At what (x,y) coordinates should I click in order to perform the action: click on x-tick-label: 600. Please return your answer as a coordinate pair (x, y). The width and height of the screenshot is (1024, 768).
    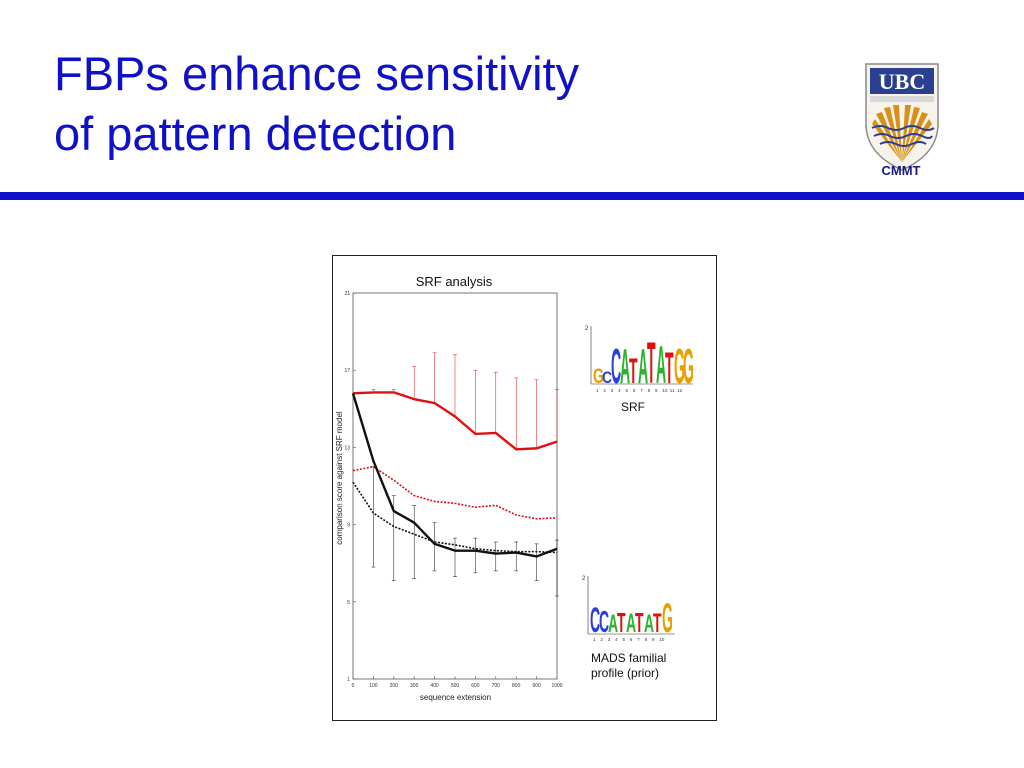
    Looking at the image, I should click on (475, 686).